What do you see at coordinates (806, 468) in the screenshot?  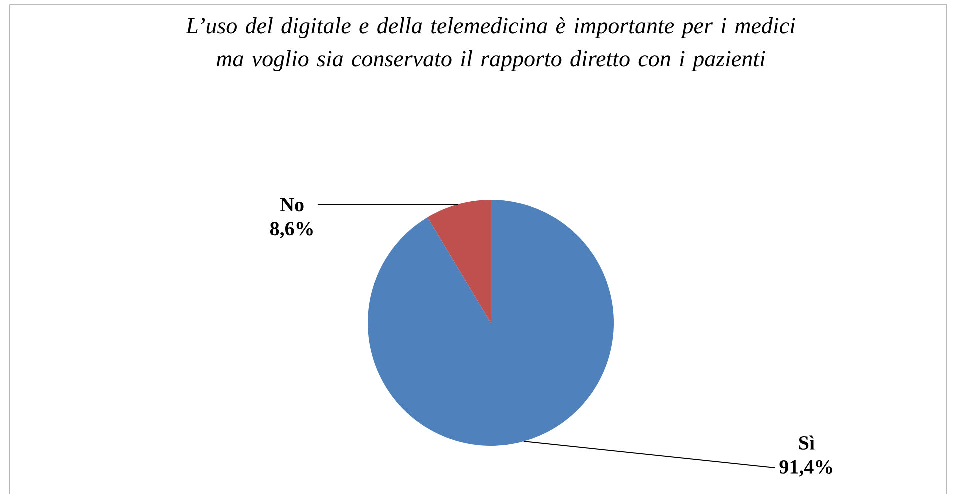 I see `data-label: 91,4%` at bounding box center [806, 468].